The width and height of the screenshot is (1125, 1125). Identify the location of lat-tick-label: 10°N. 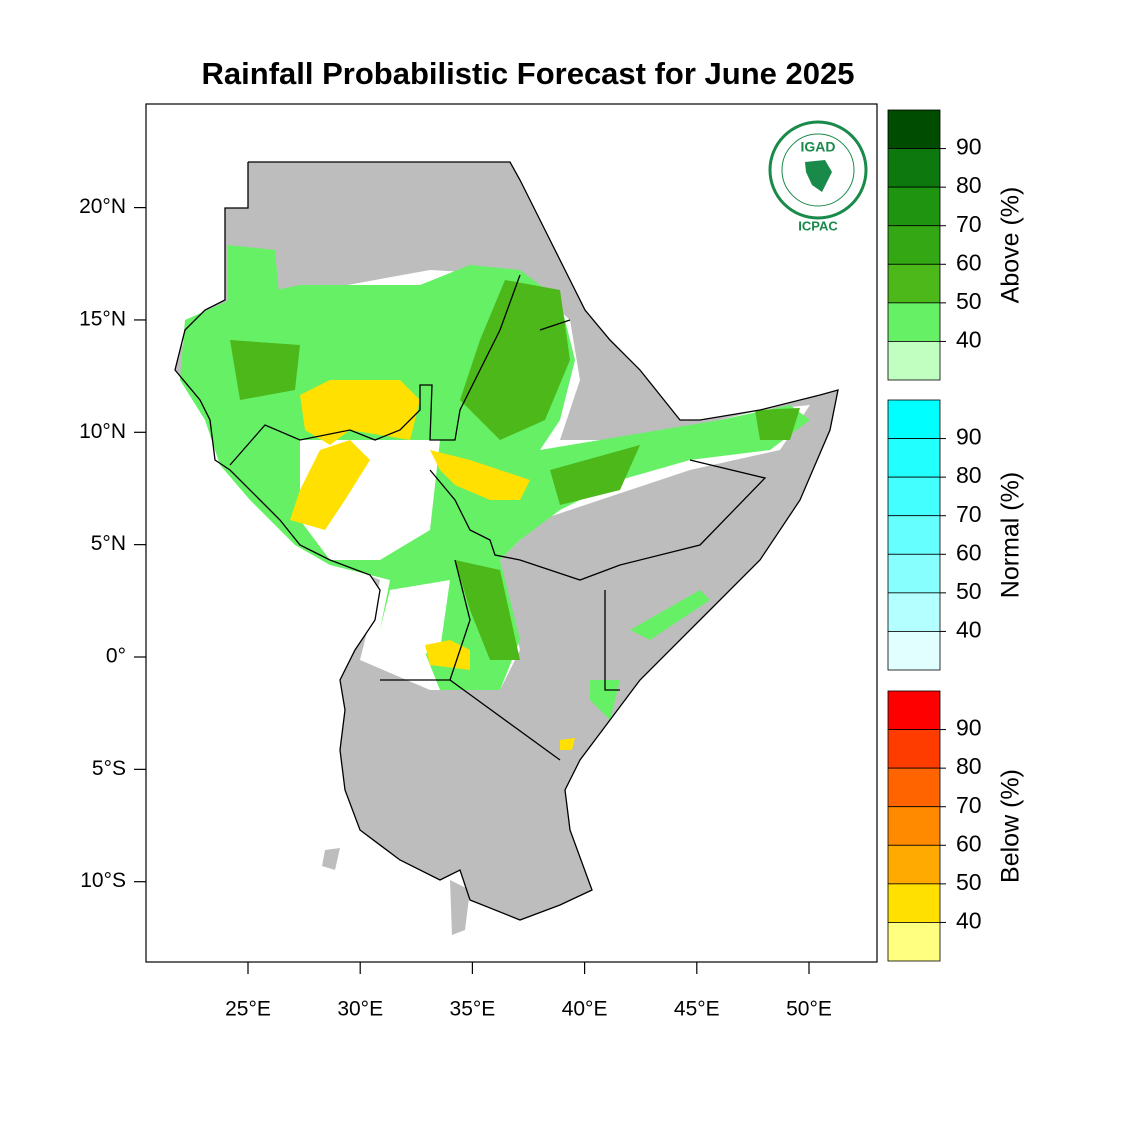
(102, 431).